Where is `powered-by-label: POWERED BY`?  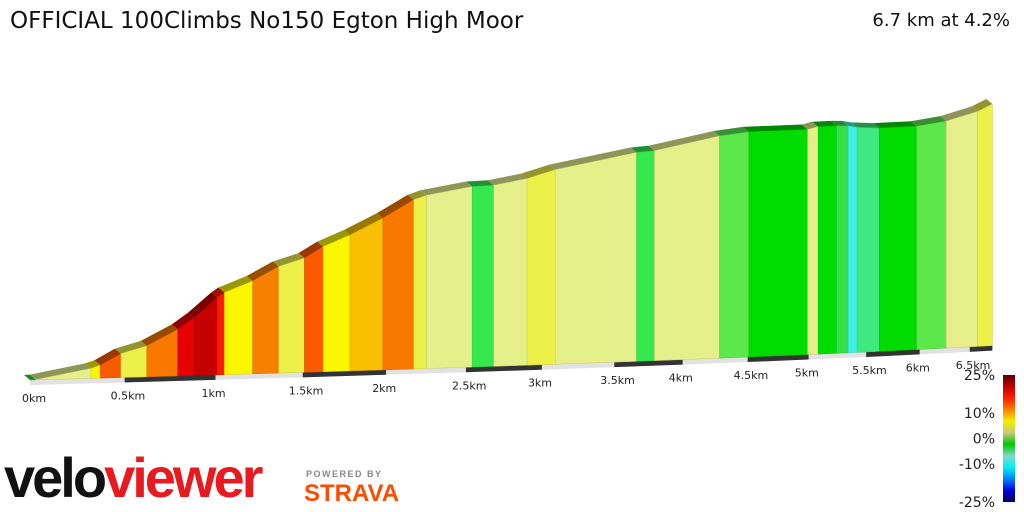
powered-by-label: POWERED BY is located at coordinates (344, 474).